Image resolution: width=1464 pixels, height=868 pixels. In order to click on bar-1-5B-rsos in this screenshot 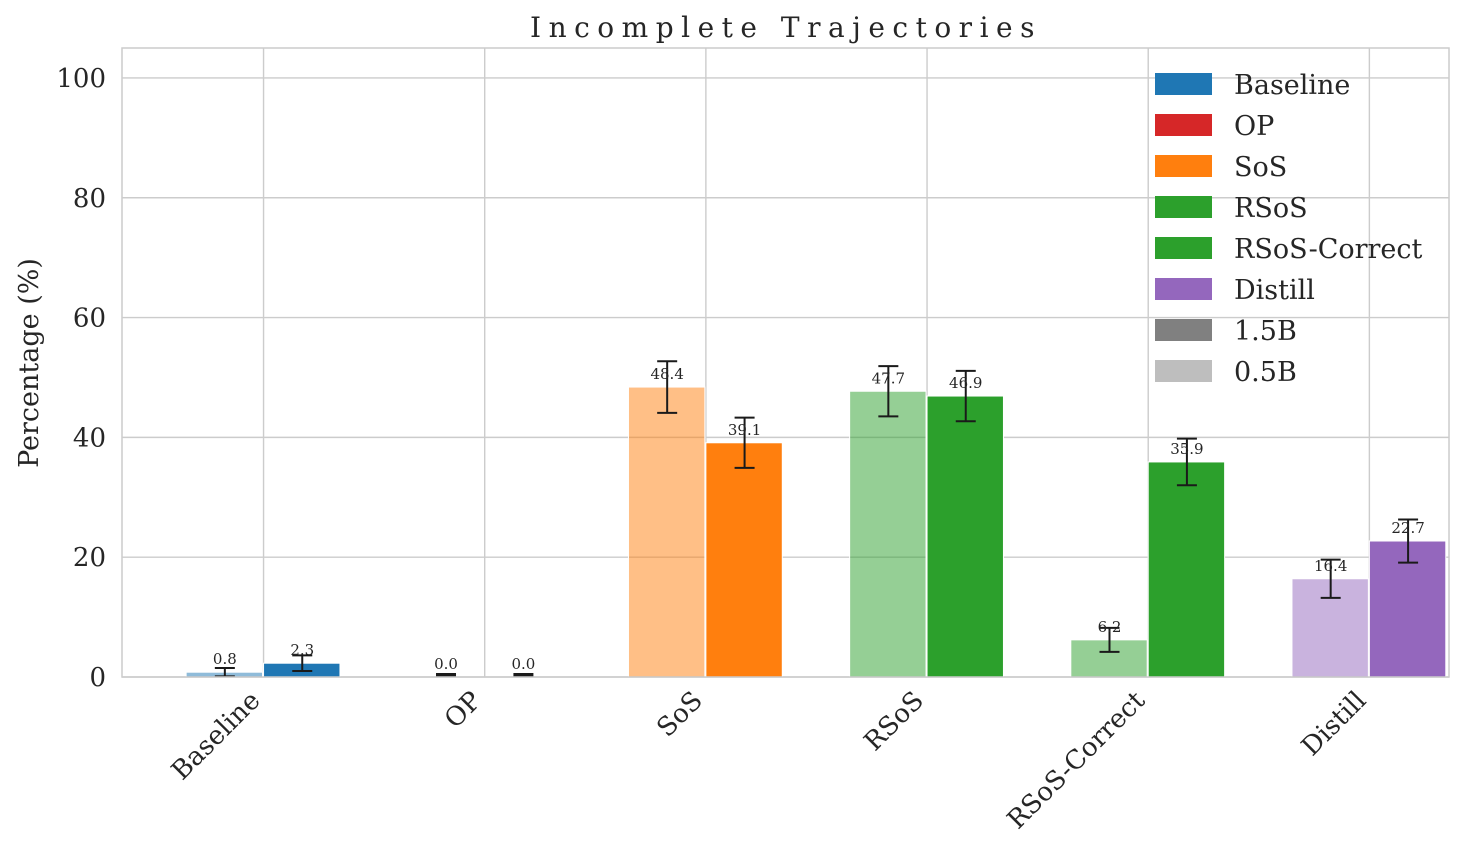, I will do `click(965, 536)`.